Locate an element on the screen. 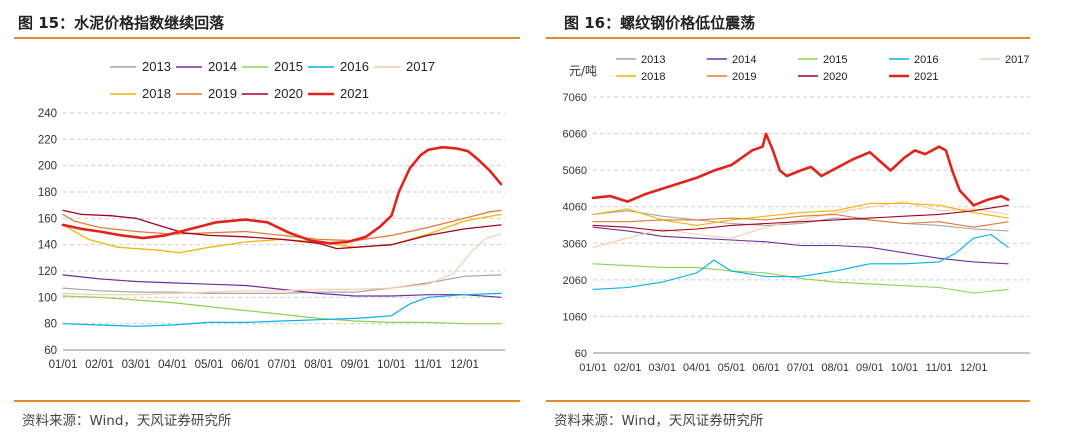 The width and height of the screenshot is (1080, 438). figure-15-source: 资料来源：Wind，天风证券研究所 is located at coordinates (127, 421).